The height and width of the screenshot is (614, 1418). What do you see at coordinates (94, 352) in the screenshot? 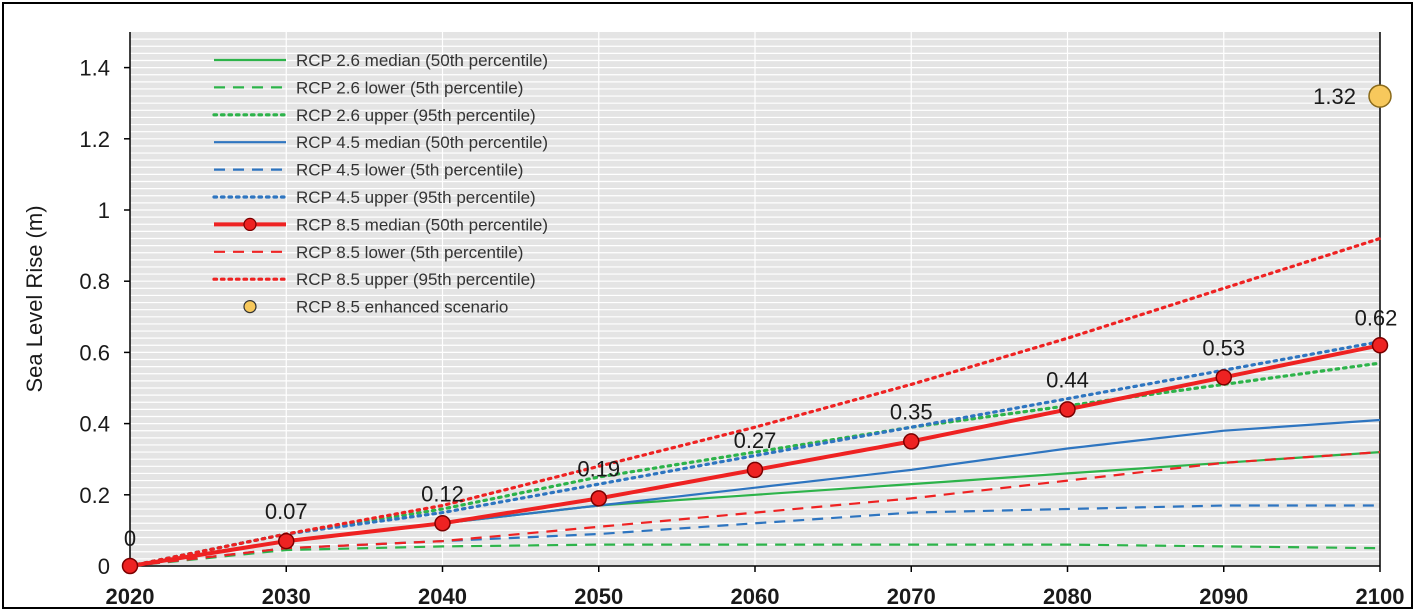
I see `y-tick-label: 0.6` at bounding box center [94, 352].